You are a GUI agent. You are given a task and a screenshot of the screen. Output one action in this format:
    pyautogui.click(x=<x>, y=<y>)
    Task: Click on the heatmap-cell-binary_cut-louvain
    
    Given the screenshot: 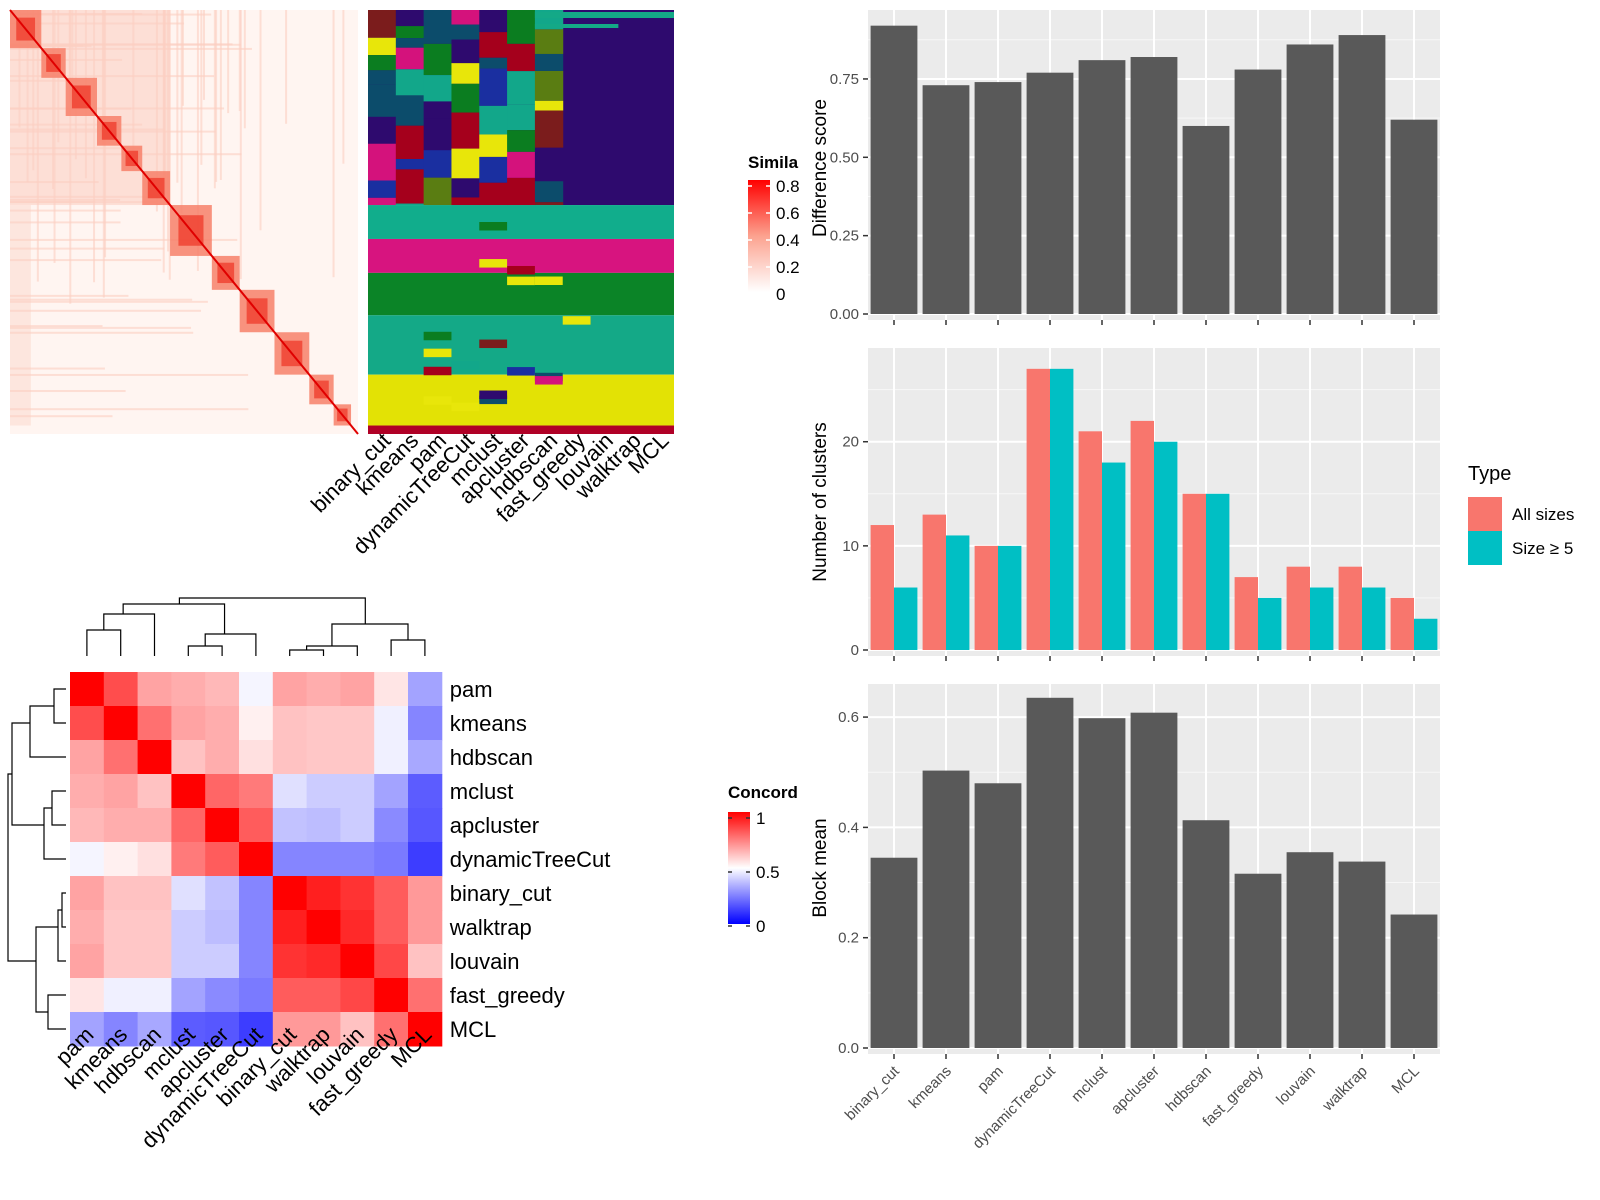 What is the action you would take?
    pyautogui.click(x=357, y=893)
    